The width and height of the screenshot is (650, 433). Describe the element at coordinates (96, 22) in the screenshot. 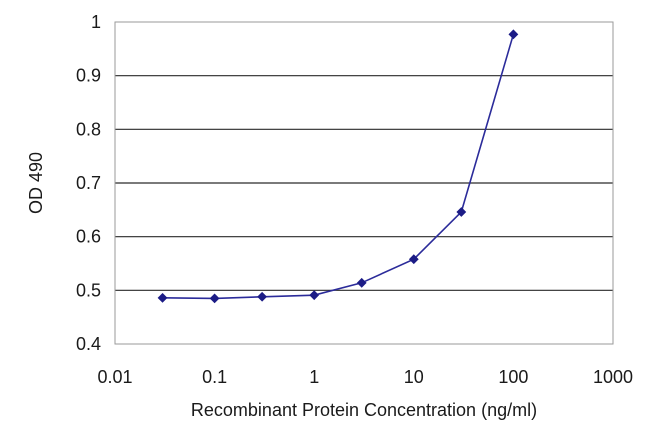

I see `y-tick-label: 1` at that location.